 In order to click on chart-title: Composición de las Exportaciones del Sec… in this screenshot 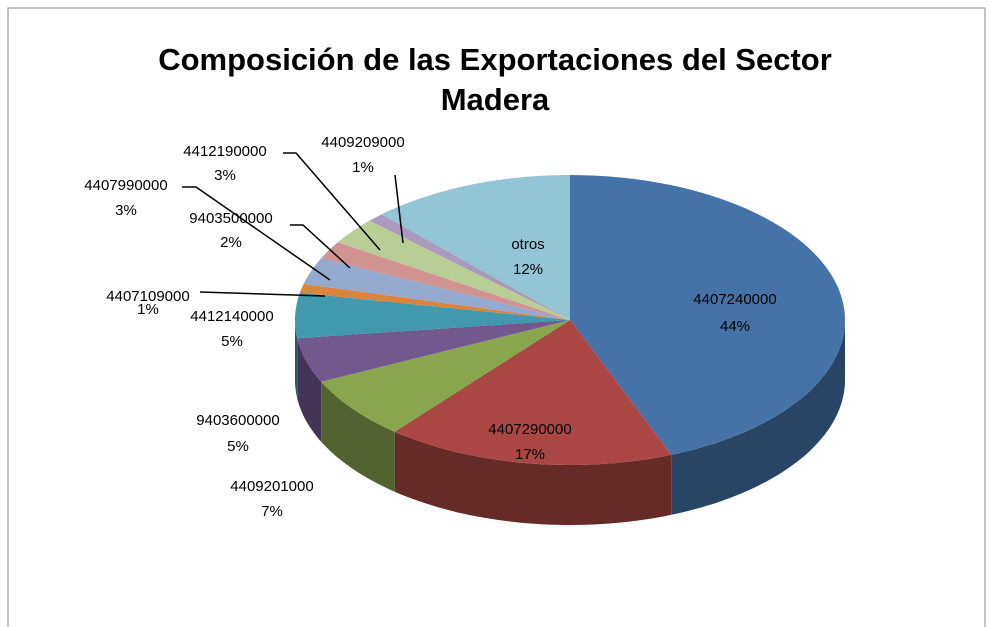, I will do `click(495, 79)`.